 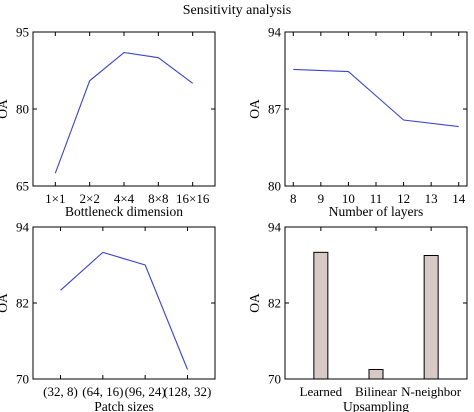 What do you see at coordinates (459, 198) in the screenshot?
I see `chart-2-x-tick-label: 14` at bounding box center [459, 198].